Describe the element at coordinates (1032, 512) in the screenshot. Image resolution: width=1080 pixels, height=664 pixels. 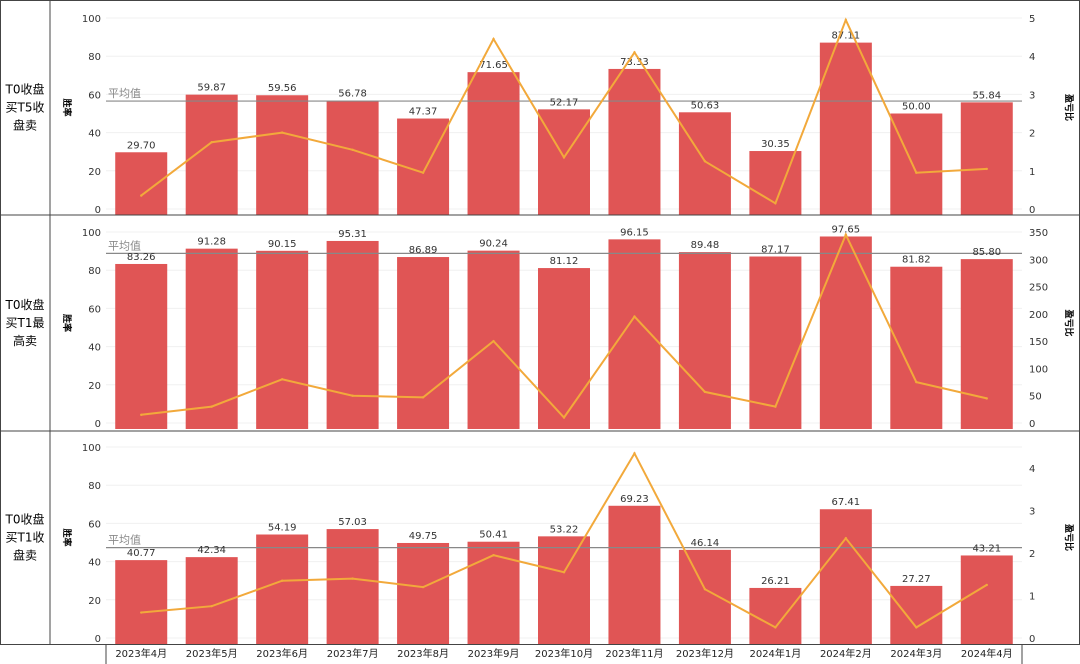
I see `y2-tick-label: 3` at that location.